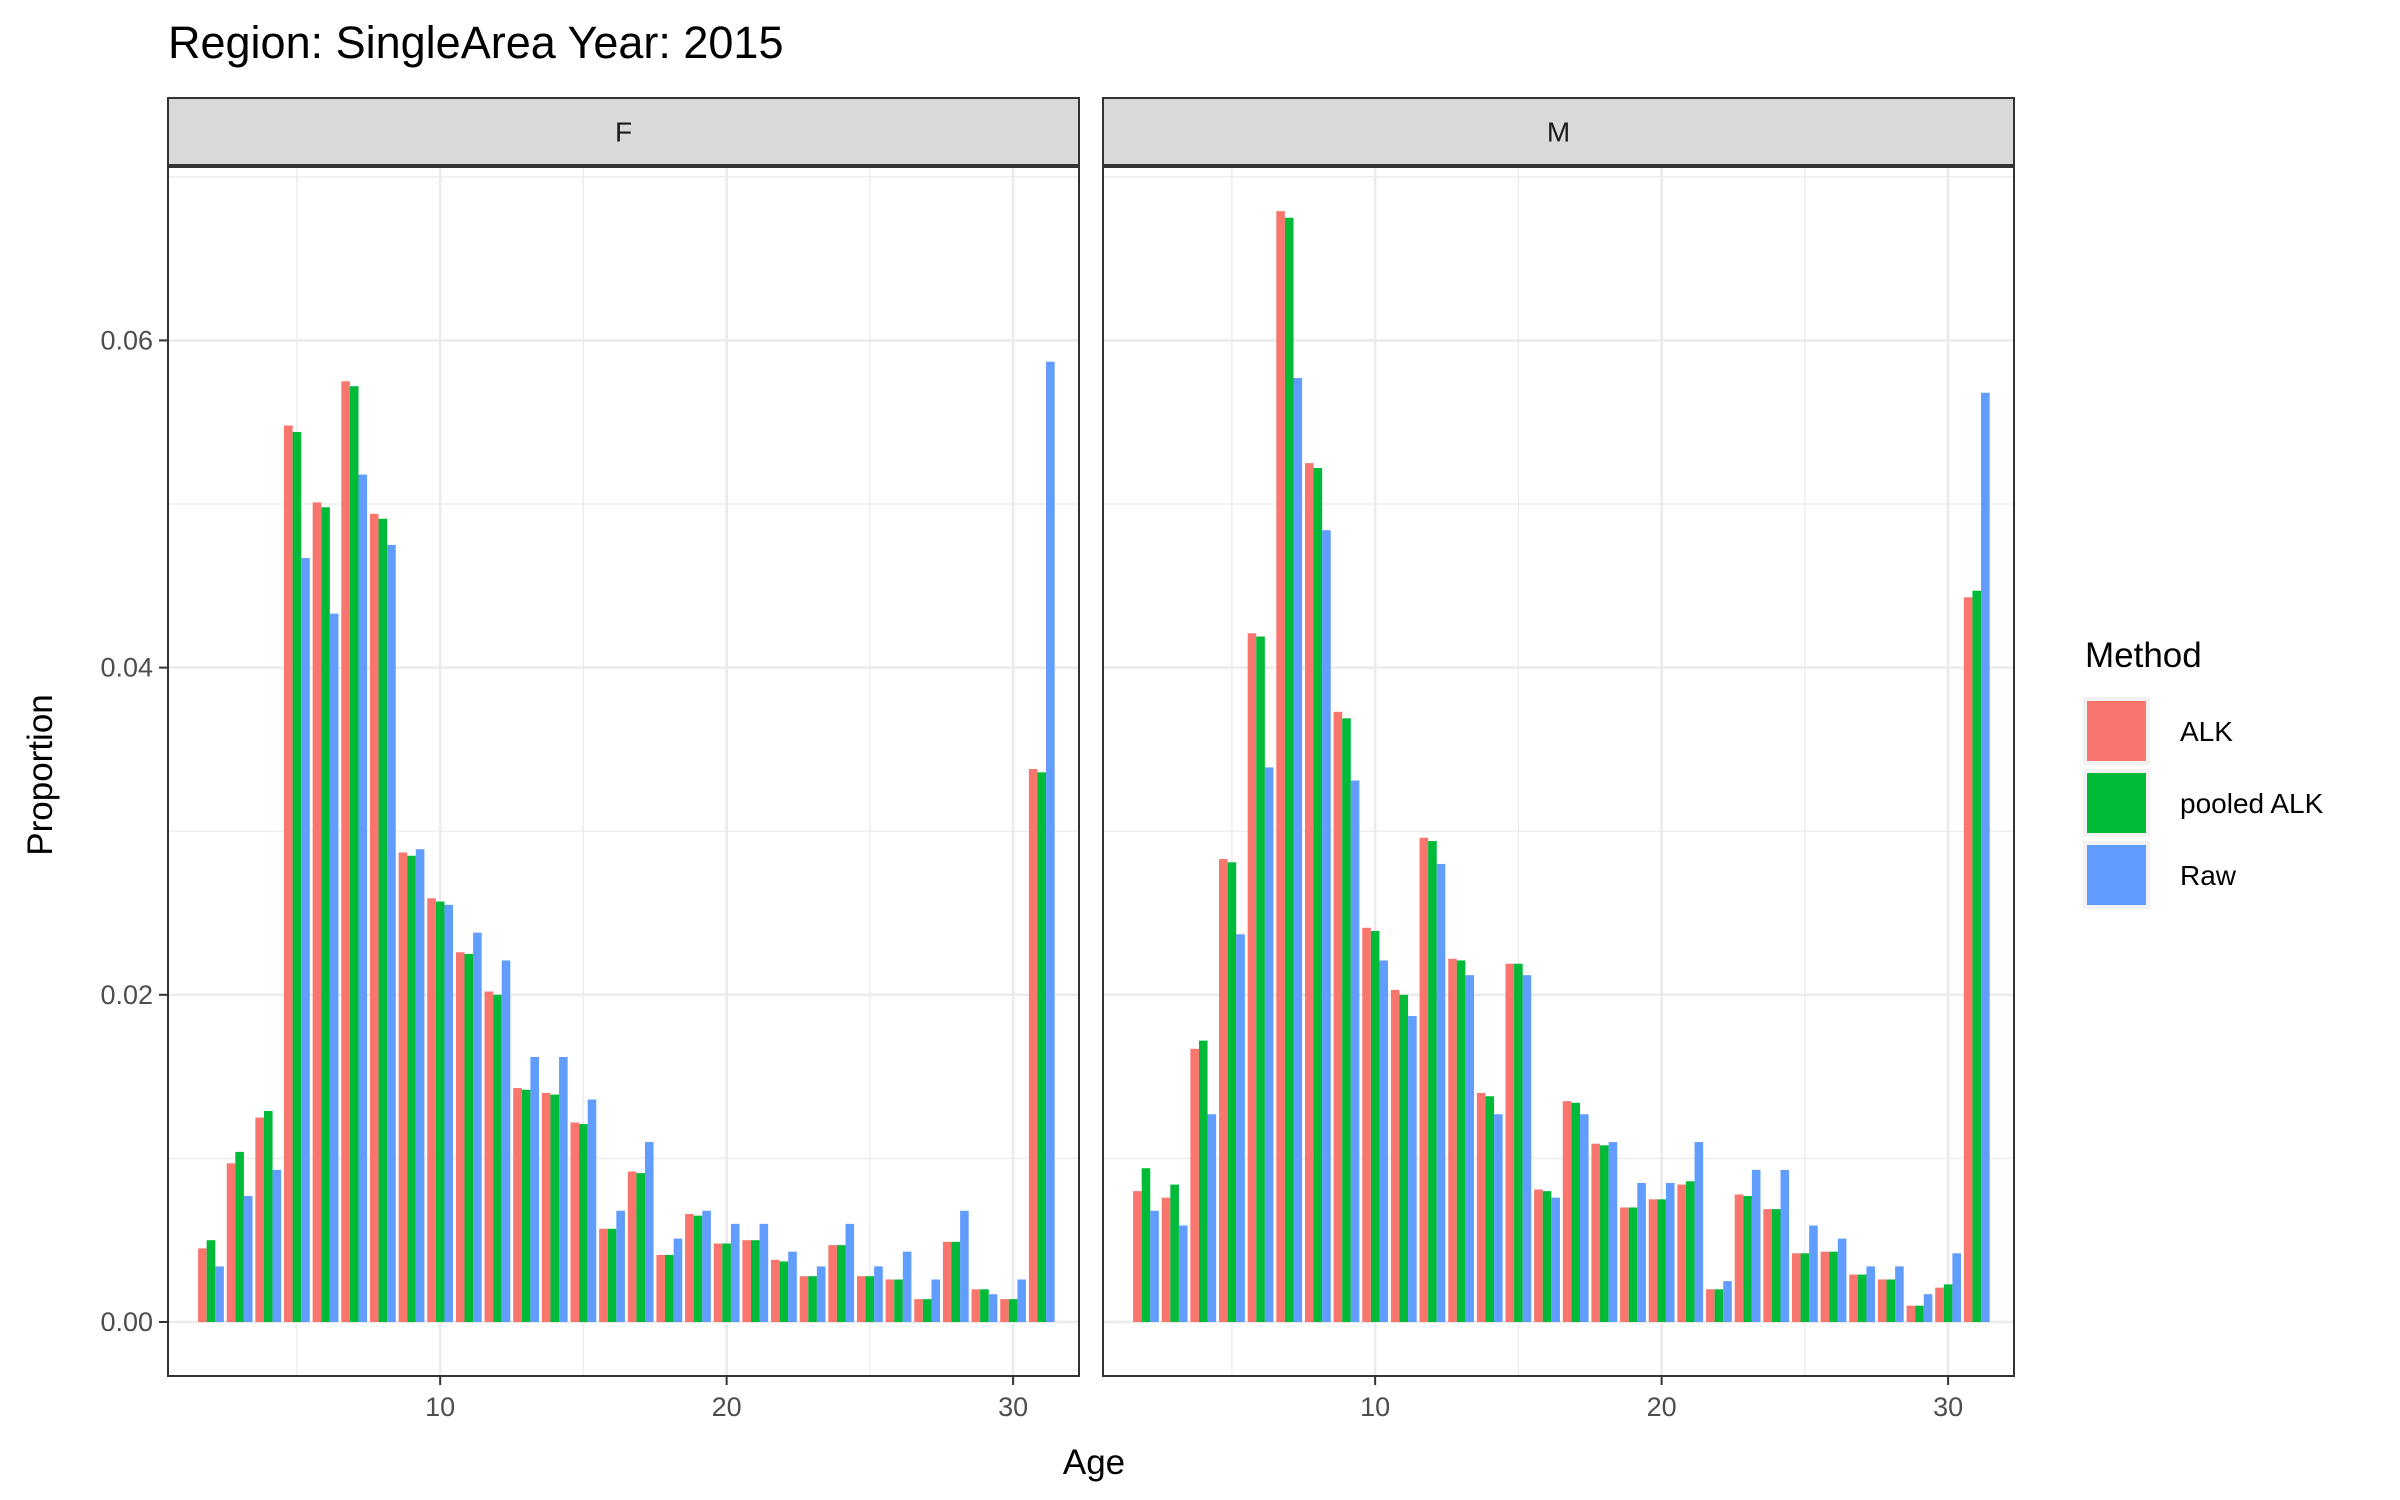 This screenshot has width=2400, height=1500. What do you see at coordinates (623, 131) in the screenshot?
I see `facet-strip` at bounding box center [623, 131].